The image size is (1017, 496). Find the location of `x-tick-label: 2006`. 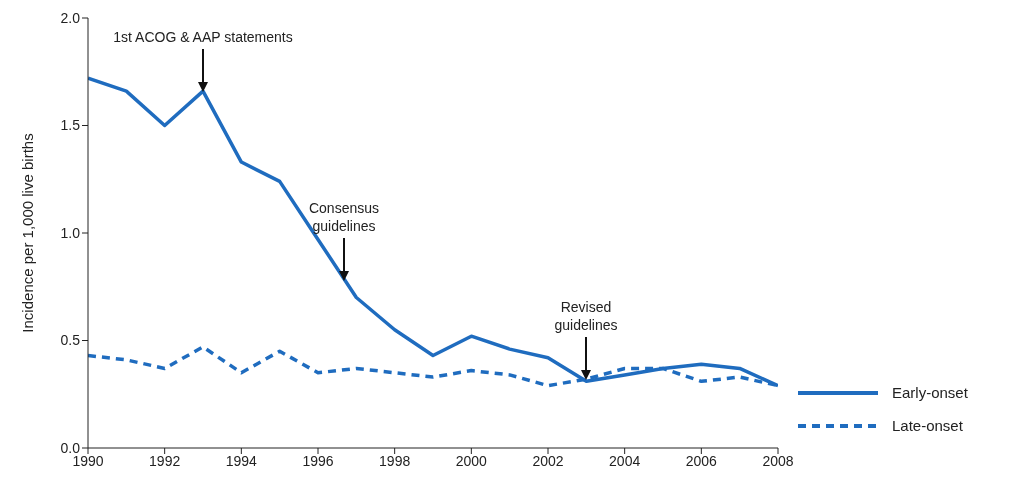

x-tick-label: 2006 is located at coordinates (701, 460).